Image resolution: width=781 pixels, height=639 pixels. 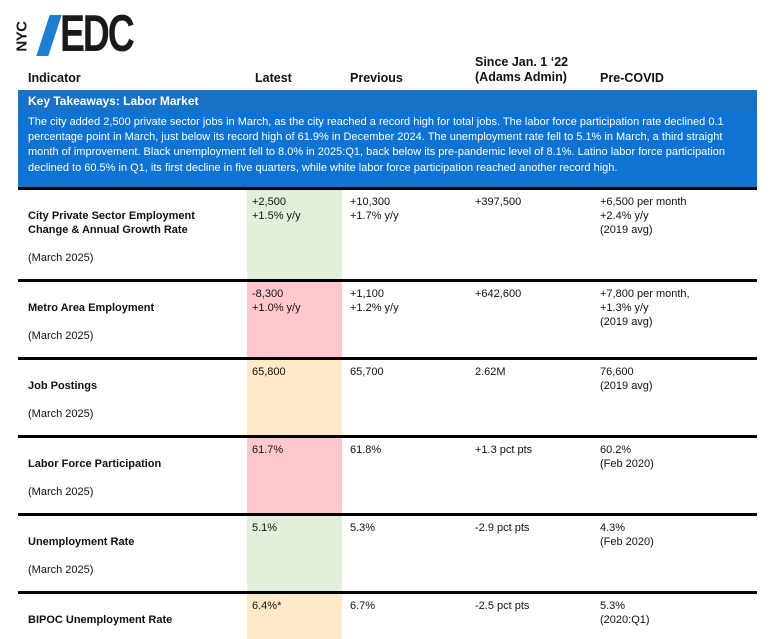 What do you see at coordinates (374, 301) in the screenshot?
I see `previous-value-cell: +1,100 +1.2% y/y` at bounding box center [374, 301].